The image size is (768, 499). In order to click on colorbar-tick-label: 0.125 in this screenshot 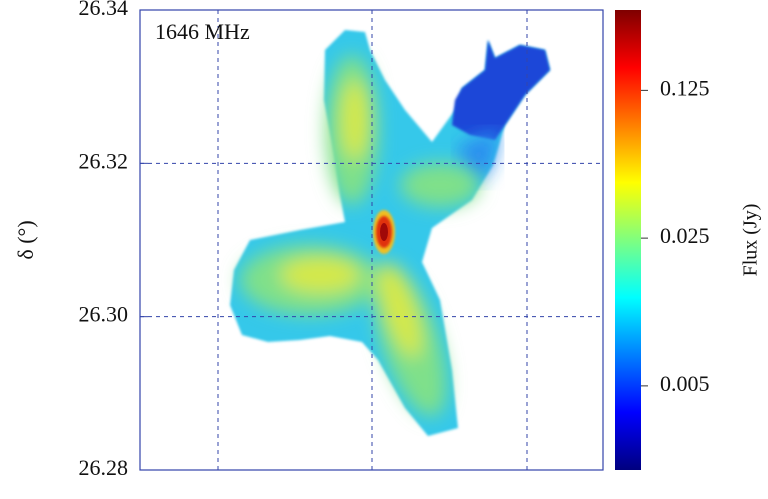, I will do `click(685, 87)`.